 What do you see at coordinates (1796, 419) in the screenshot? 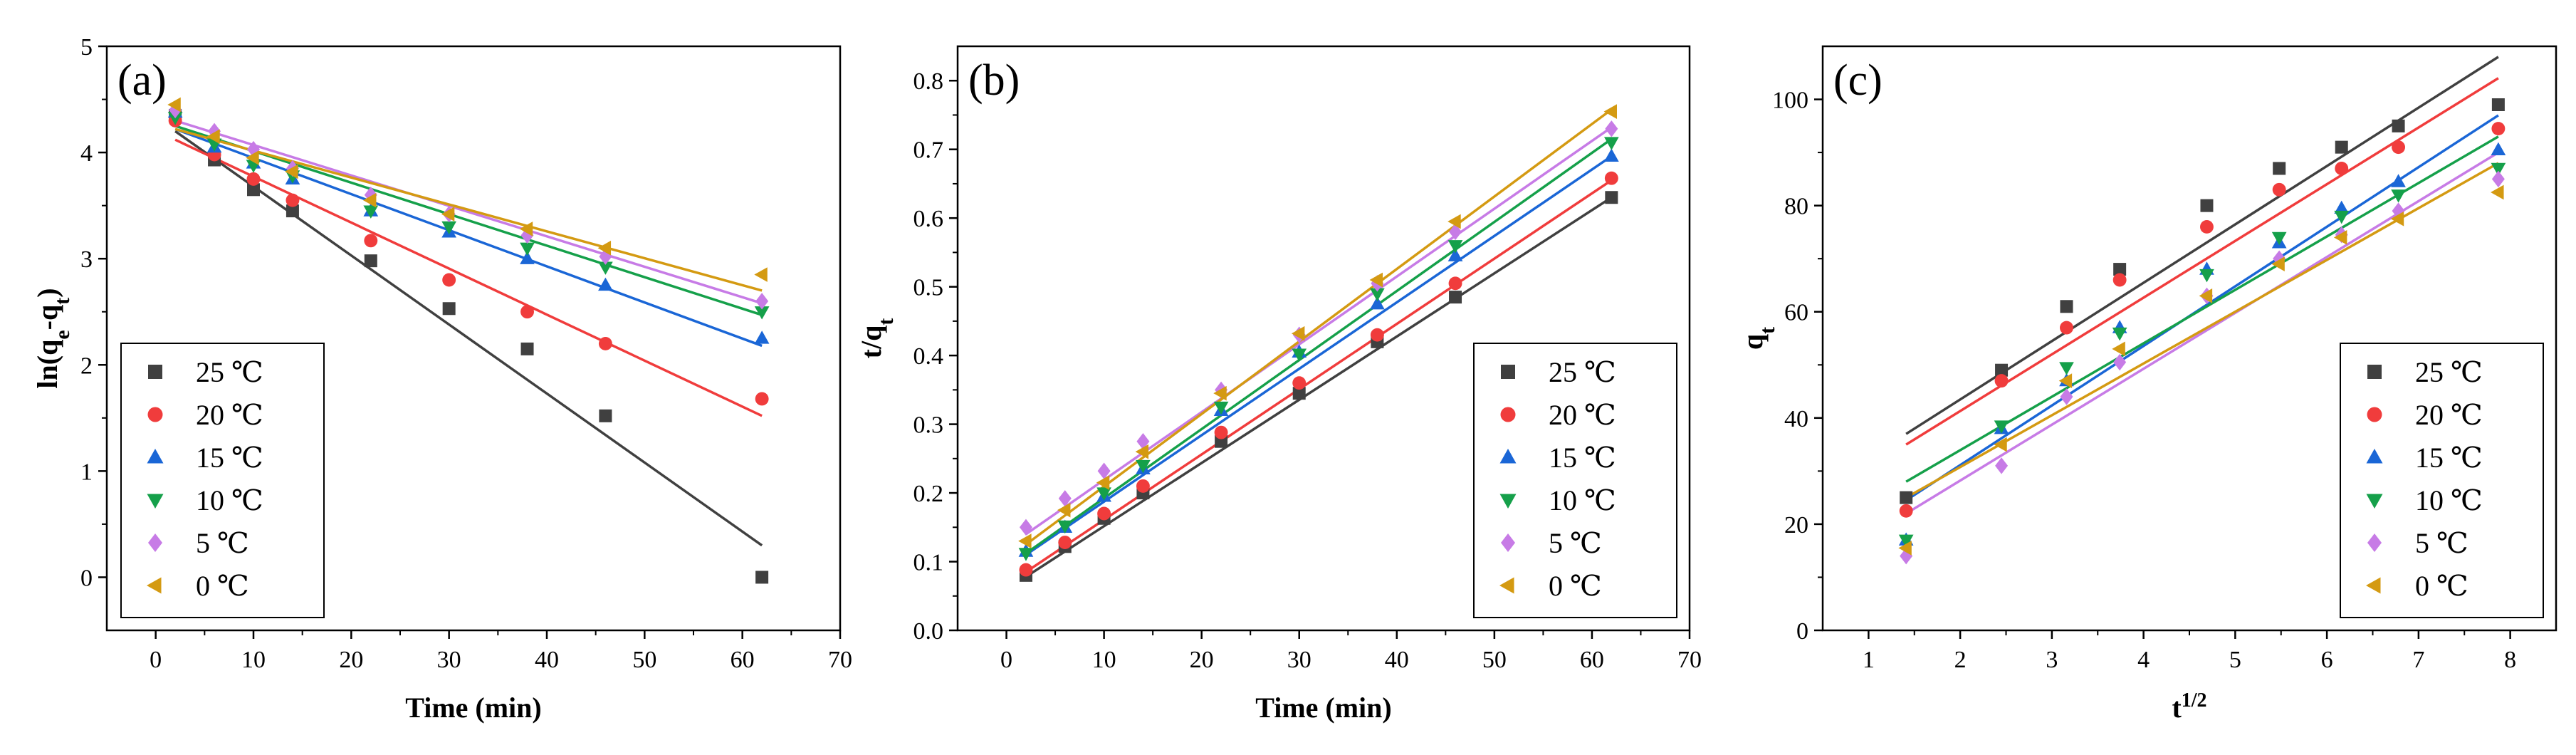
I see `y-tick-label: 40` at bounding box center [1796, 419].